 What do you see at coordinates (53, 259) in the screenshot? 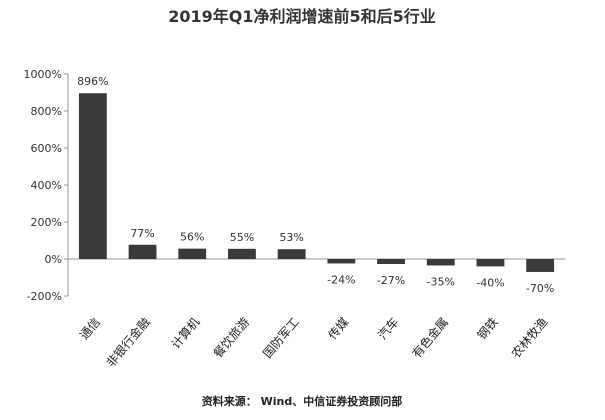
I see `y-tick-label: 0%` at bounding box center [53, 259].